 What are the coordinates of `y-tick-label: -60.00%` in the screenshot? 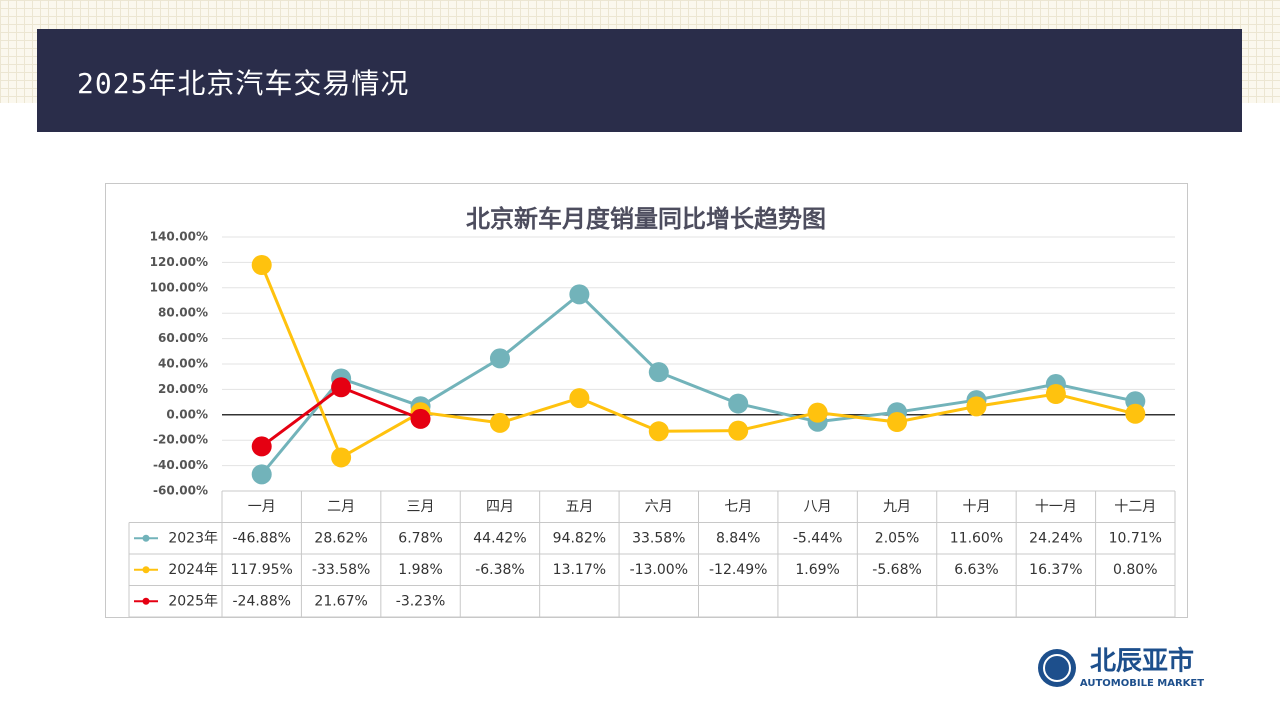 It's located at (180, 491).